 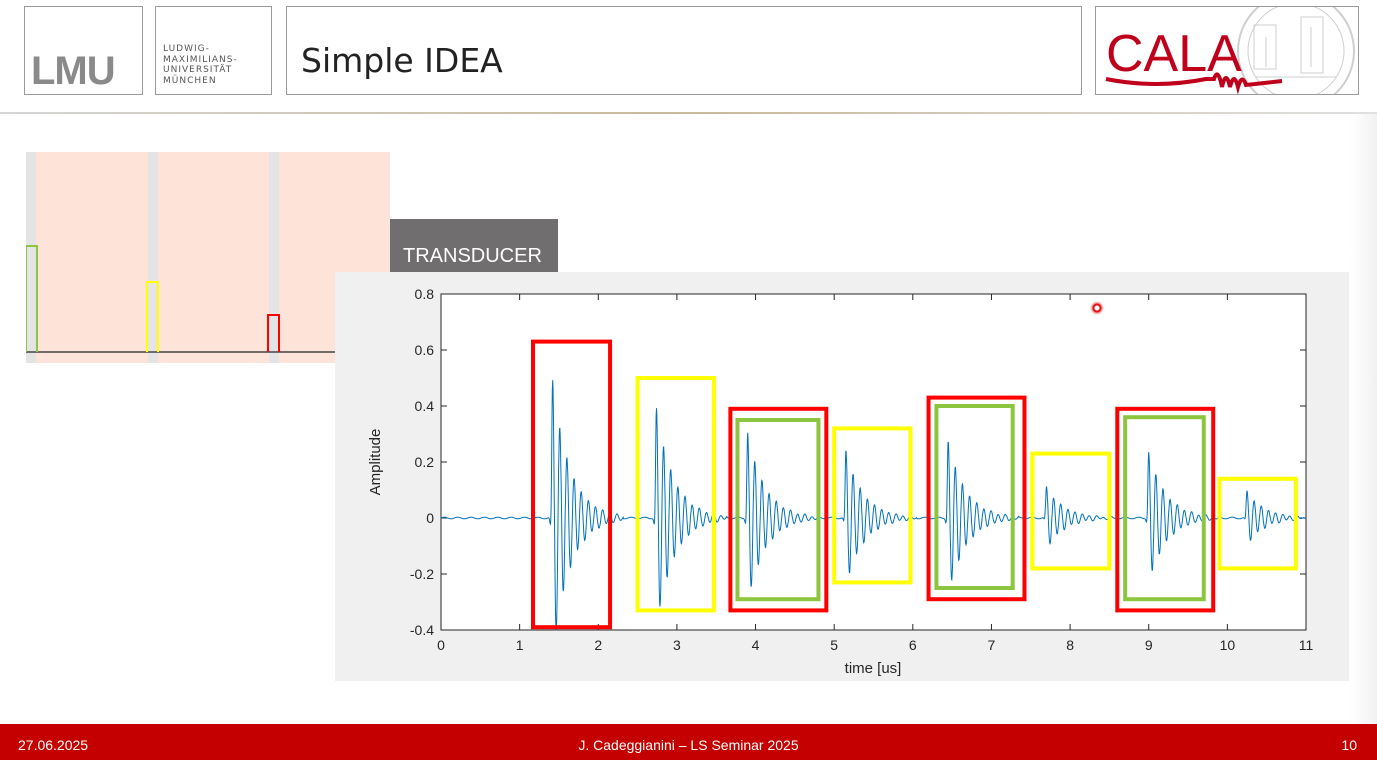 What do you see at coordinates (474, 245) in the screenshot?
I see `transducer-label: TRANSDUCER` at bounding box center [474, 245].